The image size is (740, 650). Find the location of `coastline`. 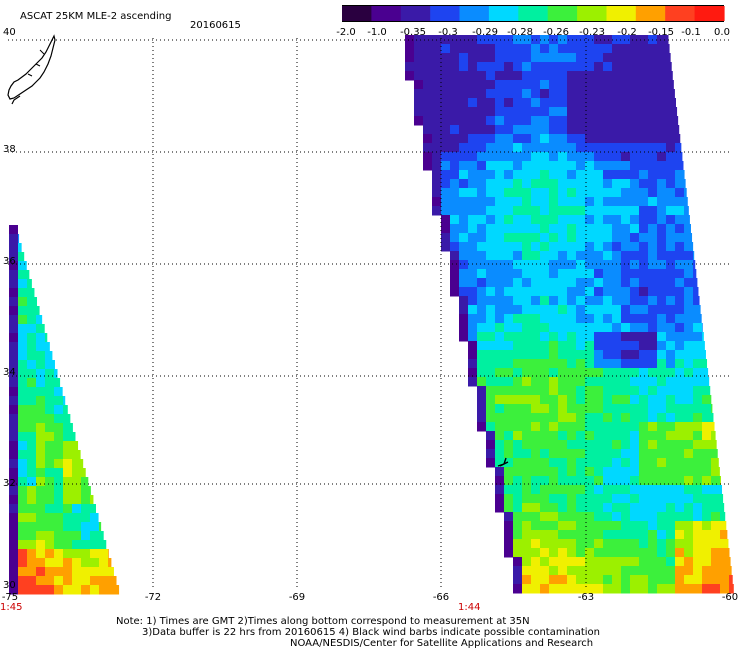

coastline is located at coordinates (31, 69).